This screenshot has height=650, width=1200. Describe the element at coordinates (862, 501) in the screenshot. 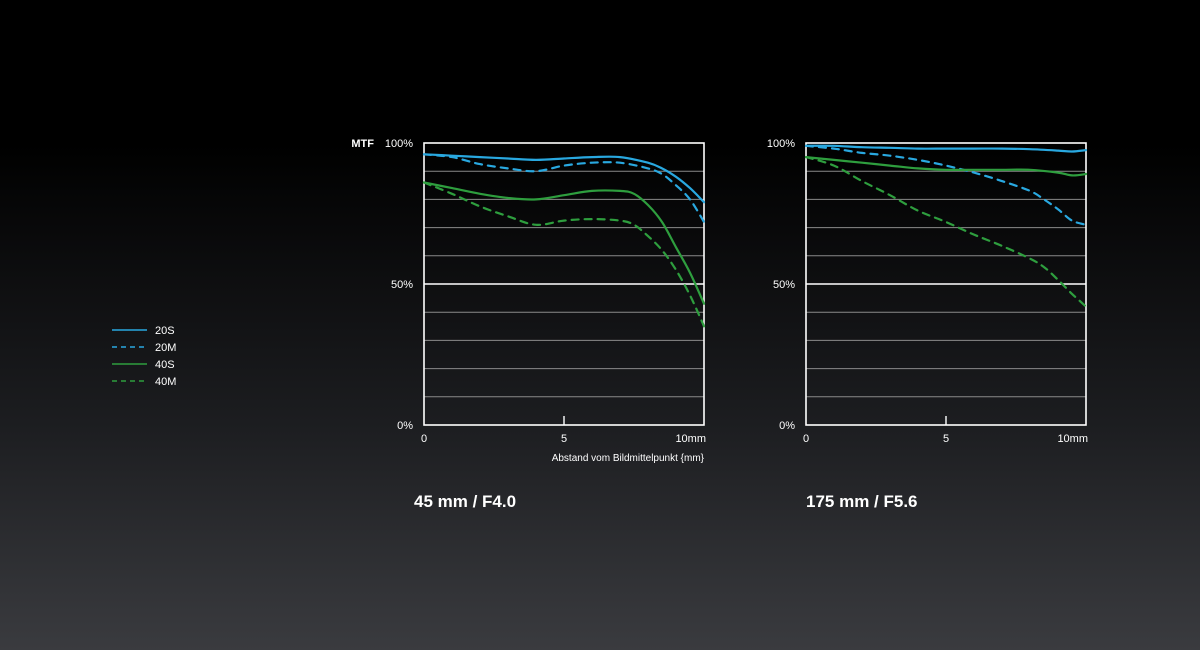

I see `chart-title: 175 mm / F5.6` at that location.